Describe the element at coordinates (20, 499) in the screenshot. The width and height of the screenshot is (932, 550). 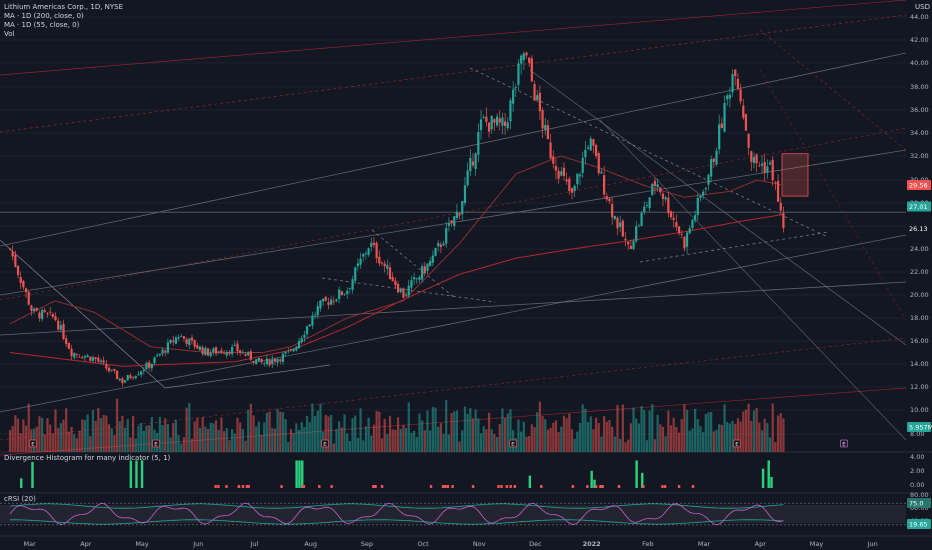
I see `crsi-pane-title: cRSI (20)` at that location.